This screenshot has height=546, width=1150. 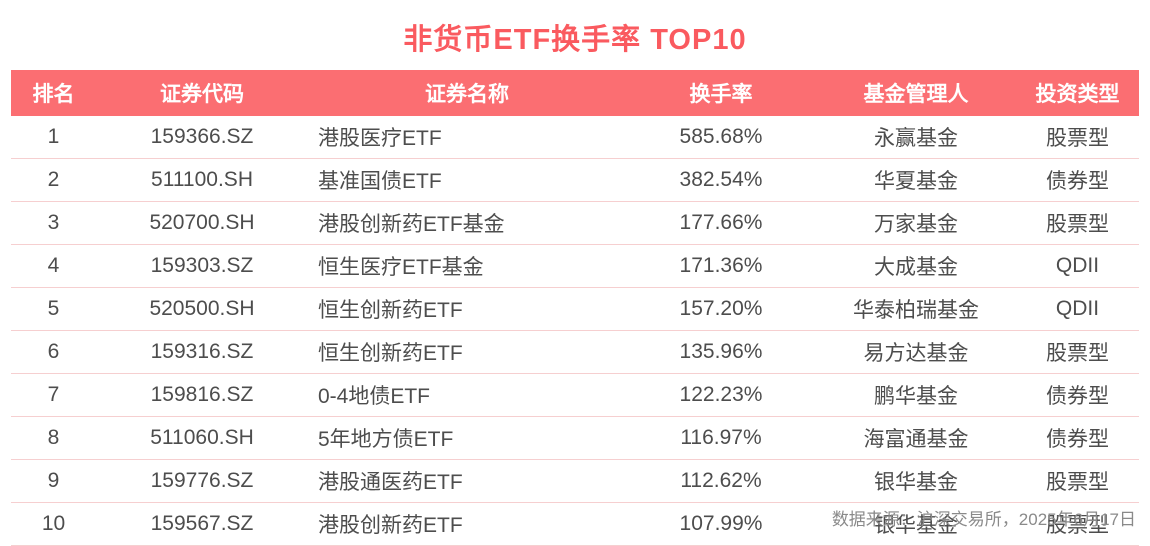 I want to click on turnover-cell: 116.97%, so click(x=721, y=438).